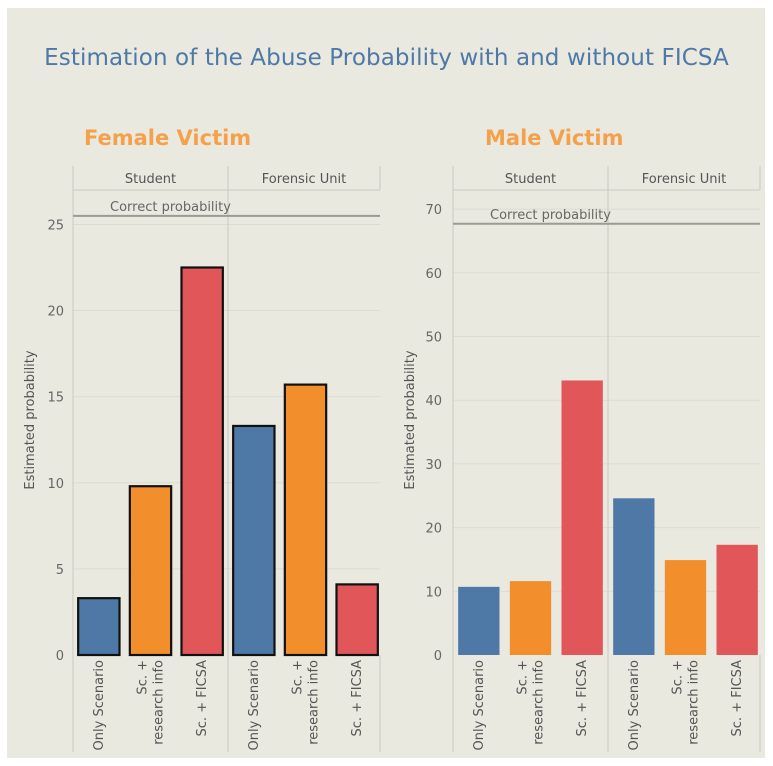 Image resolution: width=773 pixels, height=766 pixels. Describe the element at coordinates (168, 138) in the screenshot. I see `female-victim-title: Female Victim` at that location.